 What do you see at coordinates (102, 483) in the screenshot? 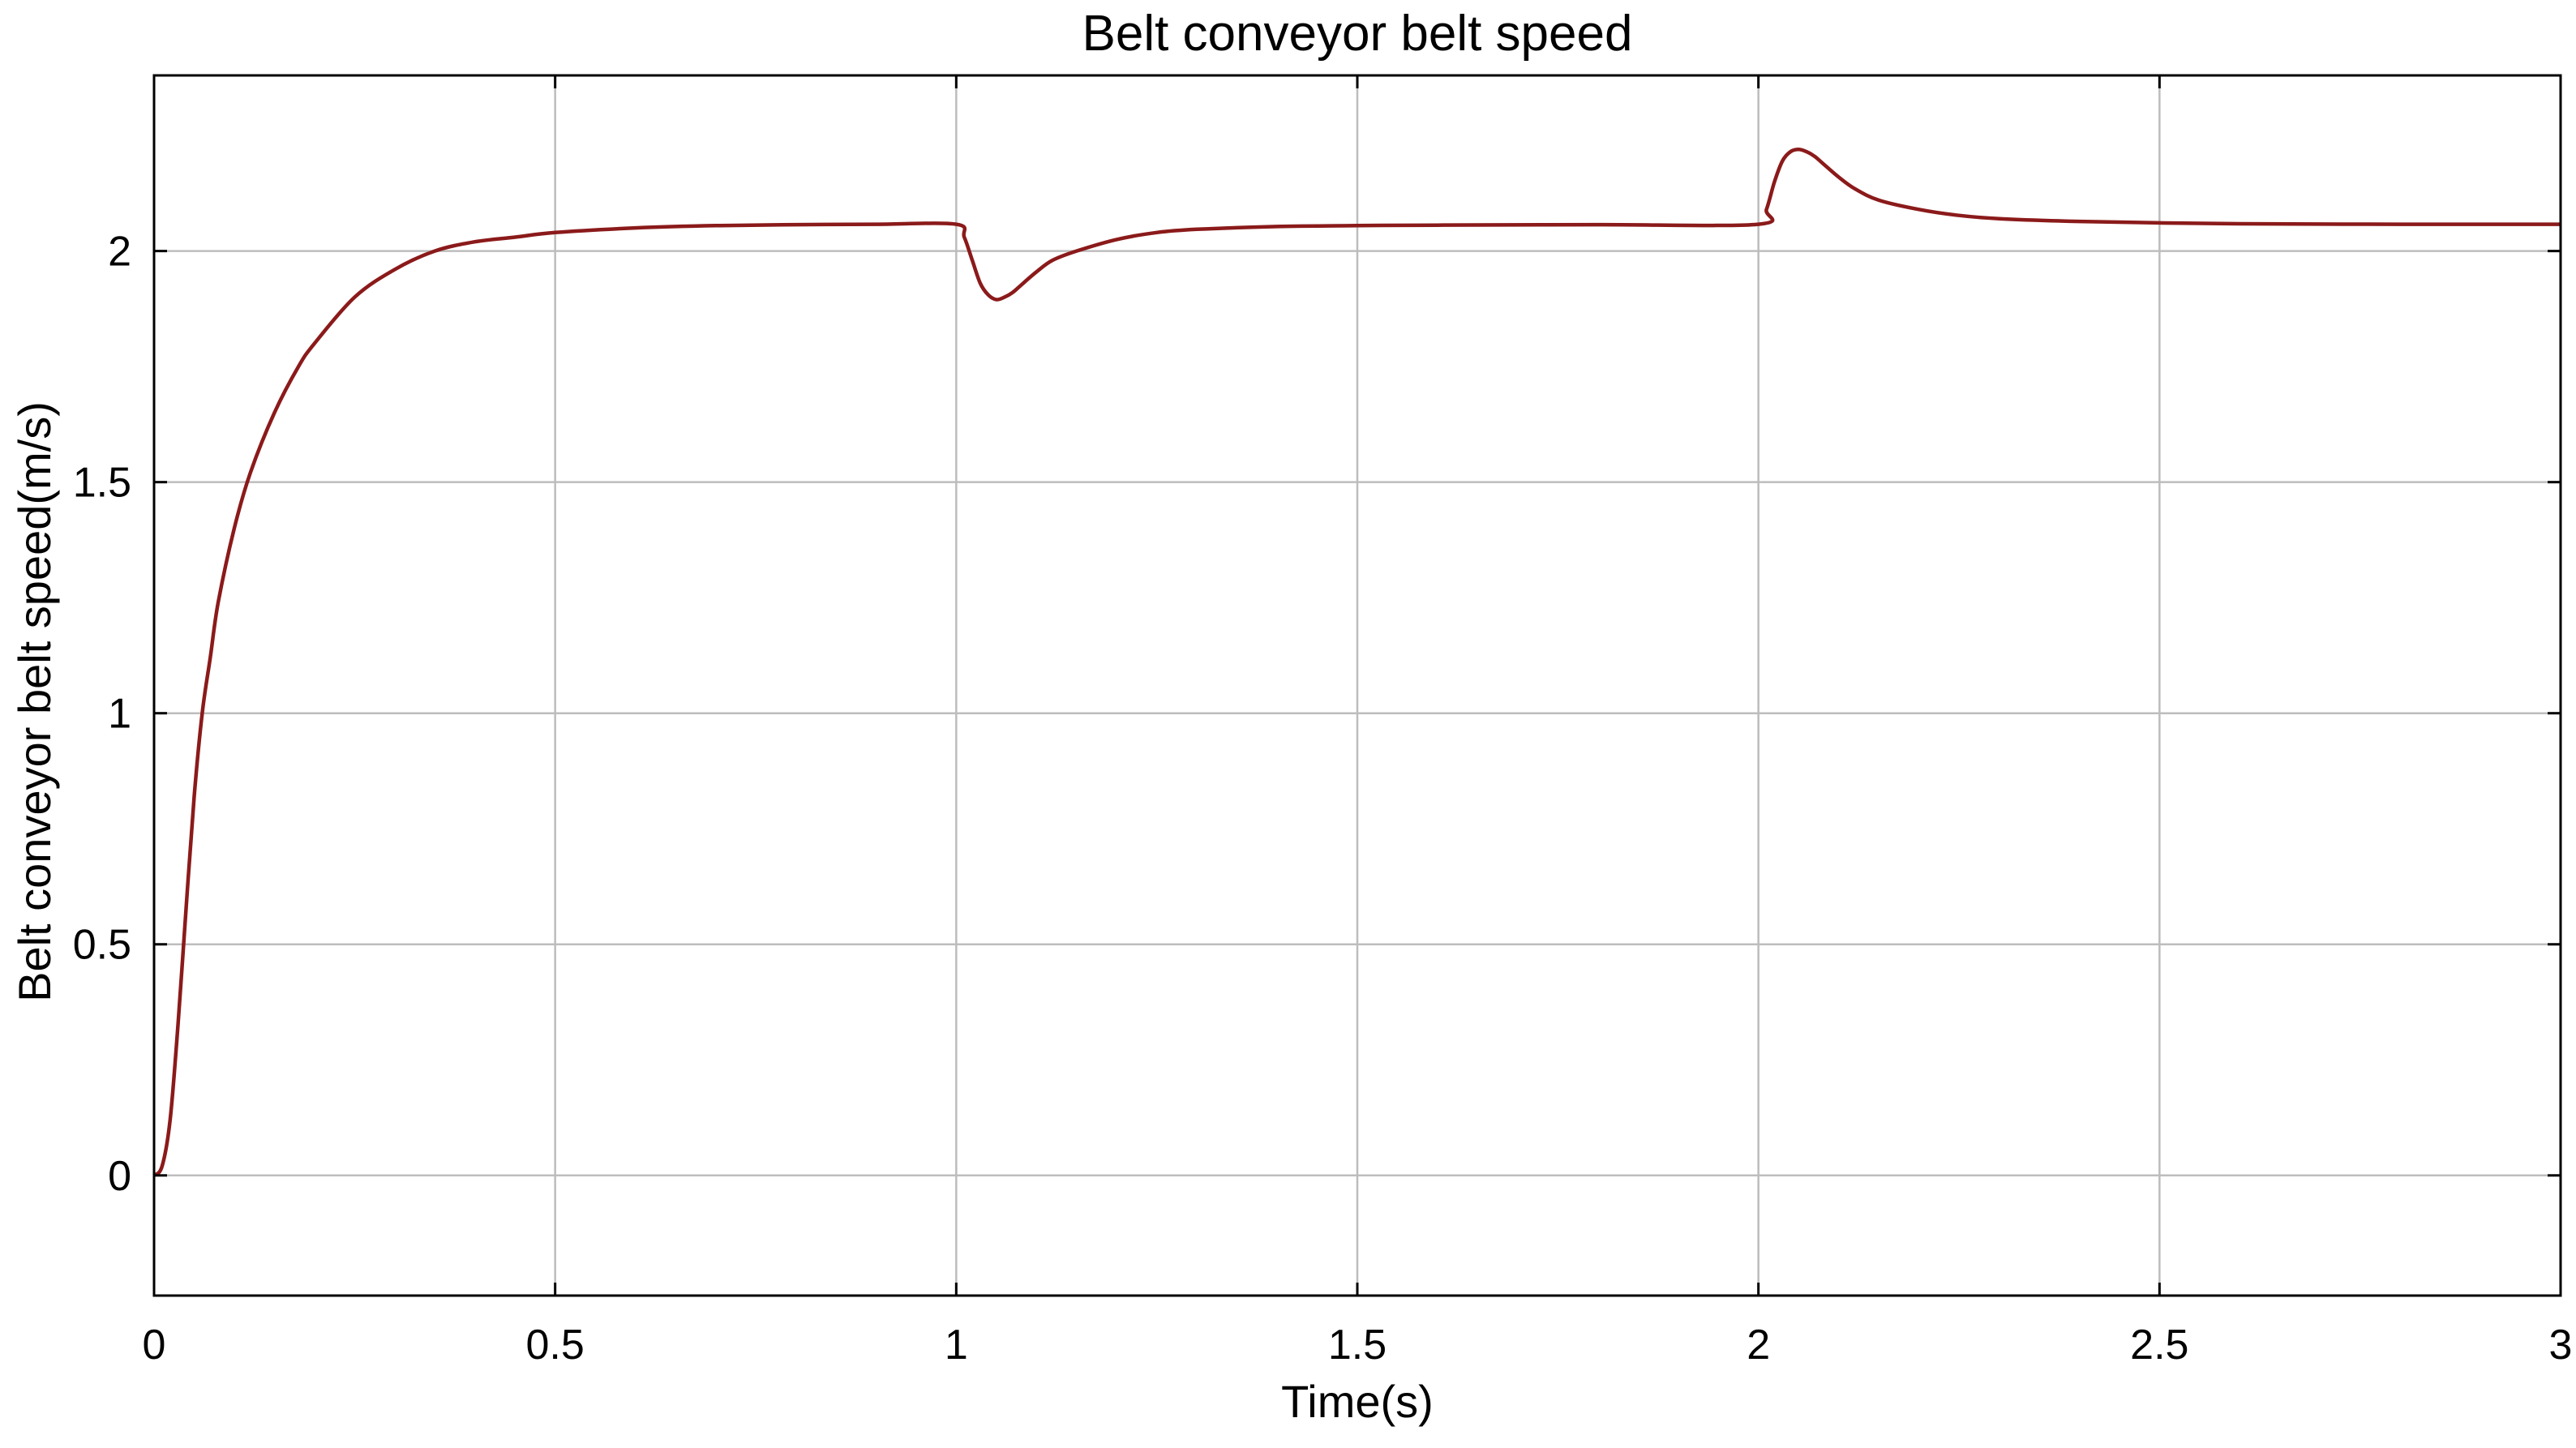
I see `y-tick-label: 1.5` at bounding box center [102, 483].